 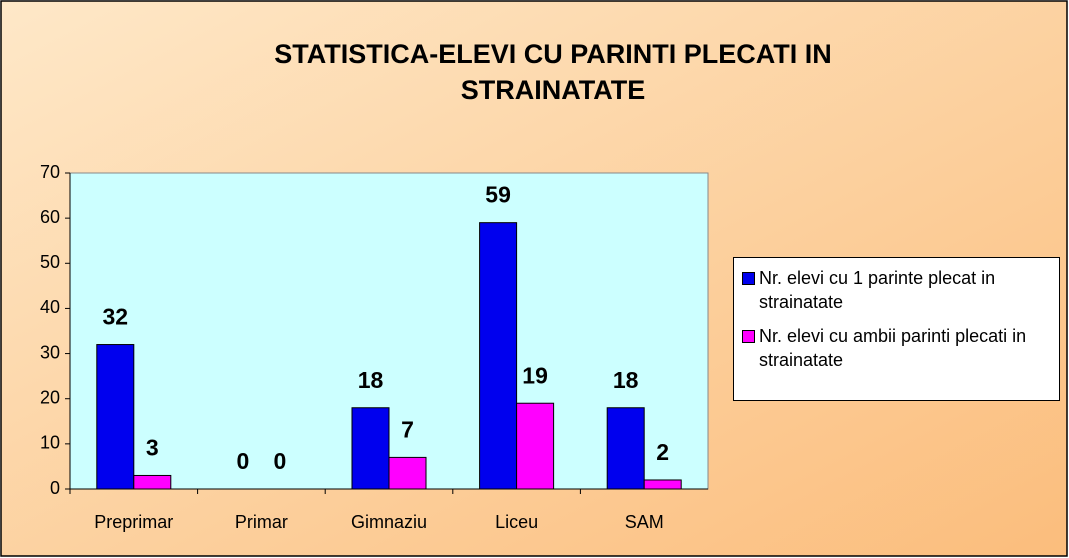 I want to click on y-tick-label: 0, so click(x=55, y=488).